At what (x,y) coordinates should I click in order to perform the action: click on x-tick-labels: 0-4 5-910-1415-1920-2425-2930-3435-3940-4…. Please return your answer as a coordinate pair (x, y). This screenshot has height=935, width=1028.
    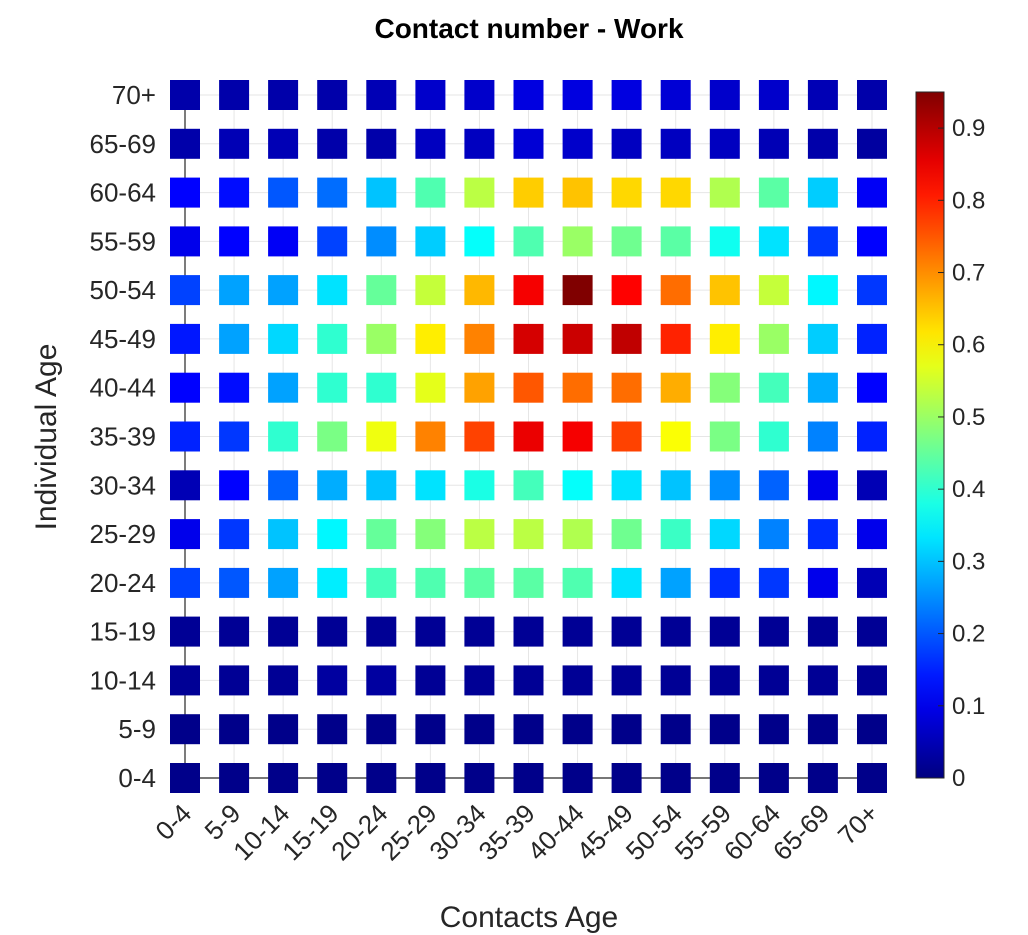
    Looking at the image, I should click on (516, 832).